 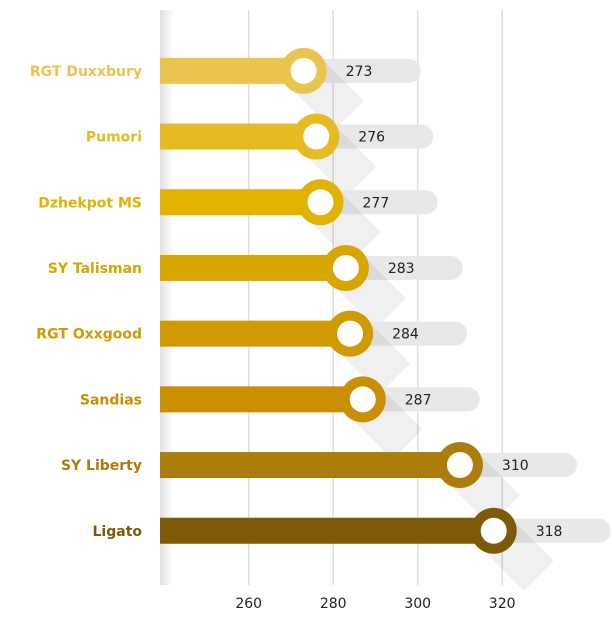 I want to click on category-label: SY Talisman, so click(x=95, y=269).